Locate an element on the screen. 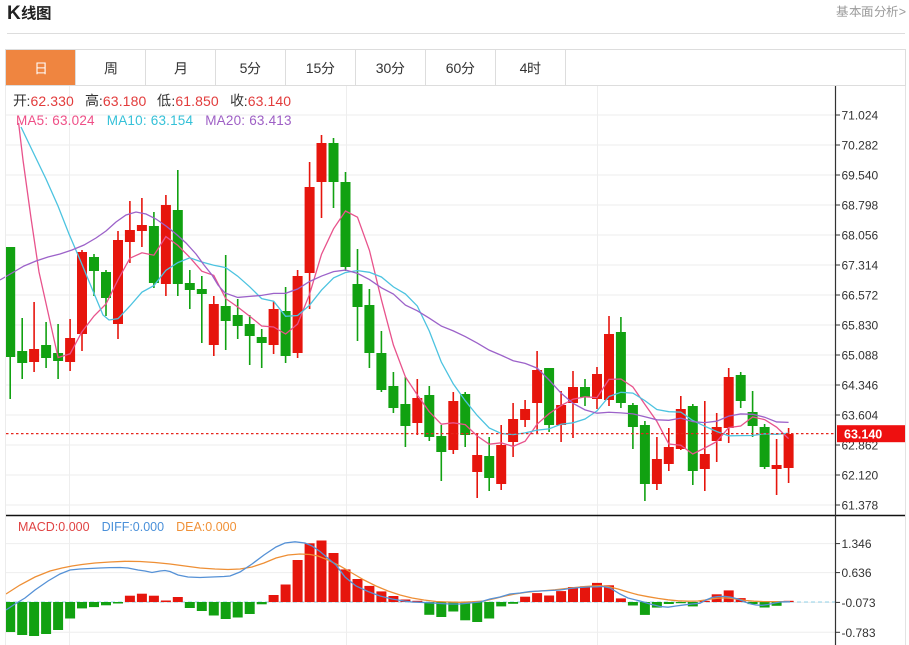  svg-text: 66.572 is located at coordinates (860, 296).